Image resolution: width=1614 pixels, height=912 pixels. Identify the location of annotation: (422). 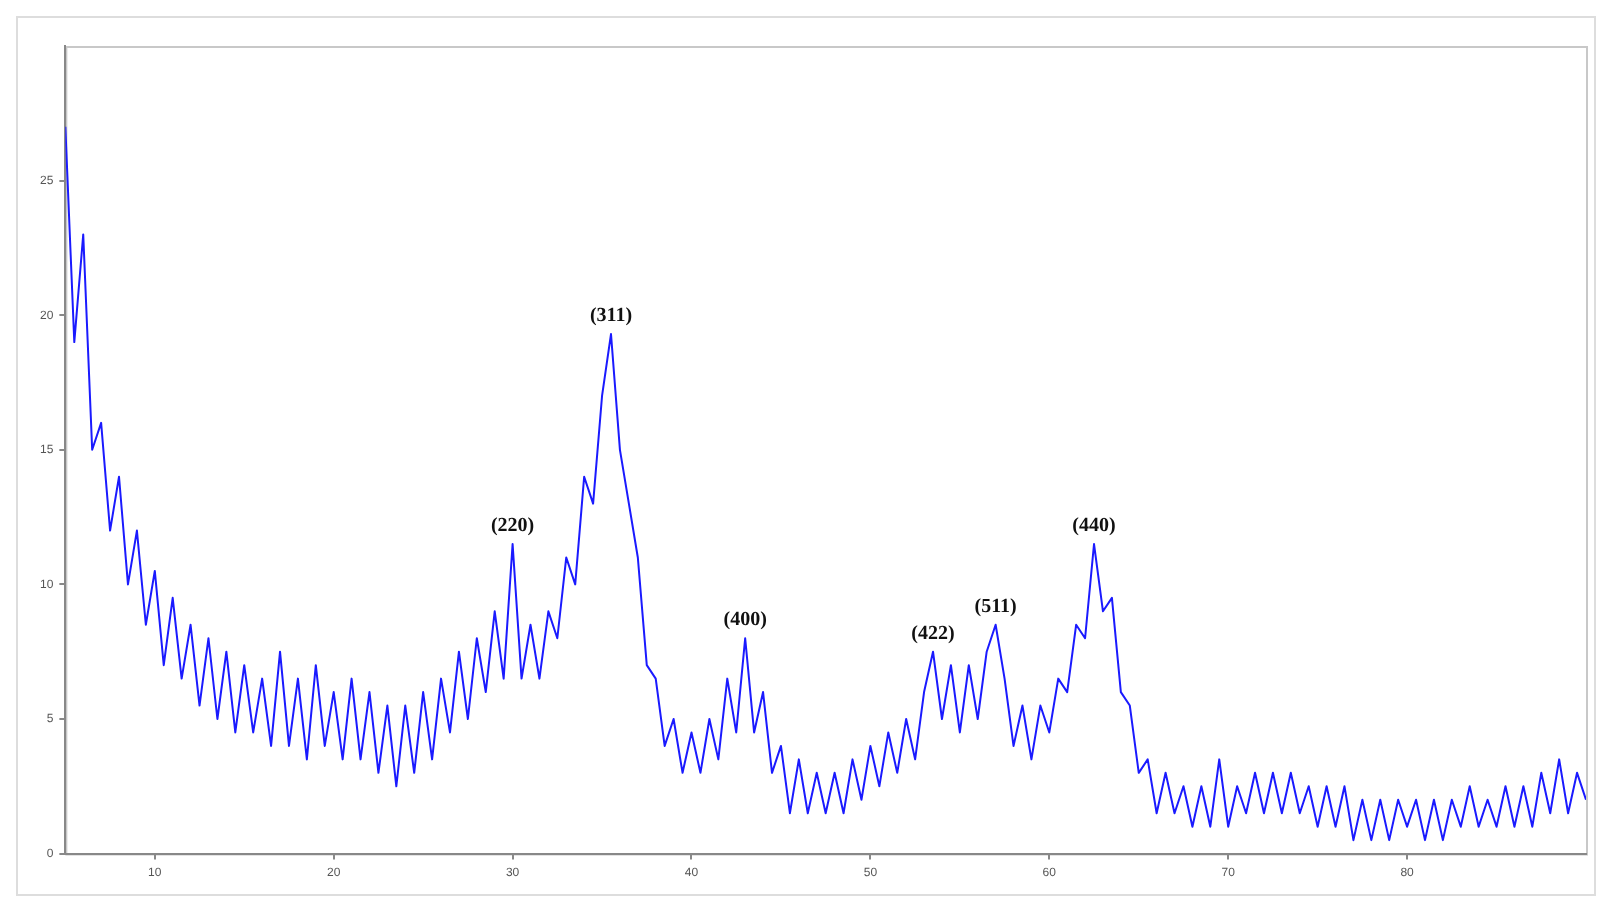
(933, 633).